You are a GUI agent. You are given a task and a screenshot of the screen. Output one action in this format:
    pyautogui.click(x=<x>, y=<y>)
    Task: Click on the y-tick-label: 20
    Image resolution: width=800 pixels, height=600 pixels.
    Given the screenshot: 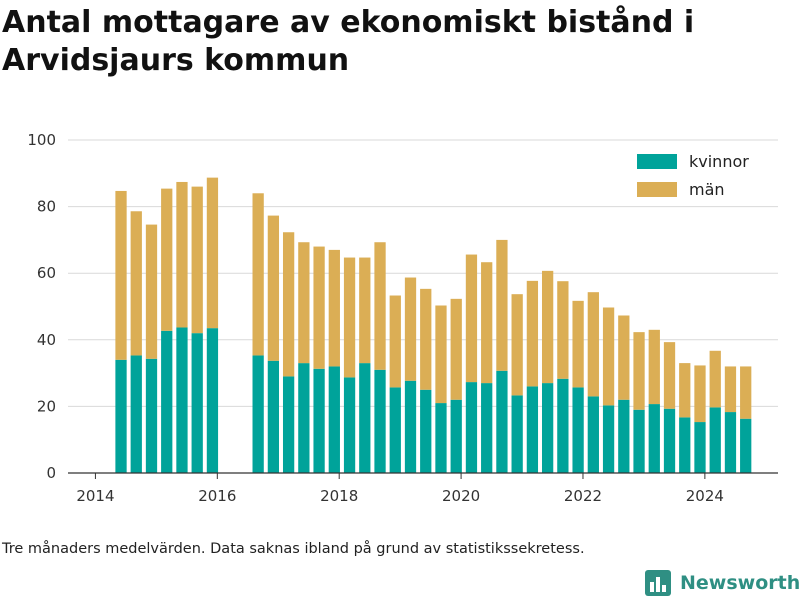 What is the action you would take?
    pyautogui.click(x=46, y=406)
    